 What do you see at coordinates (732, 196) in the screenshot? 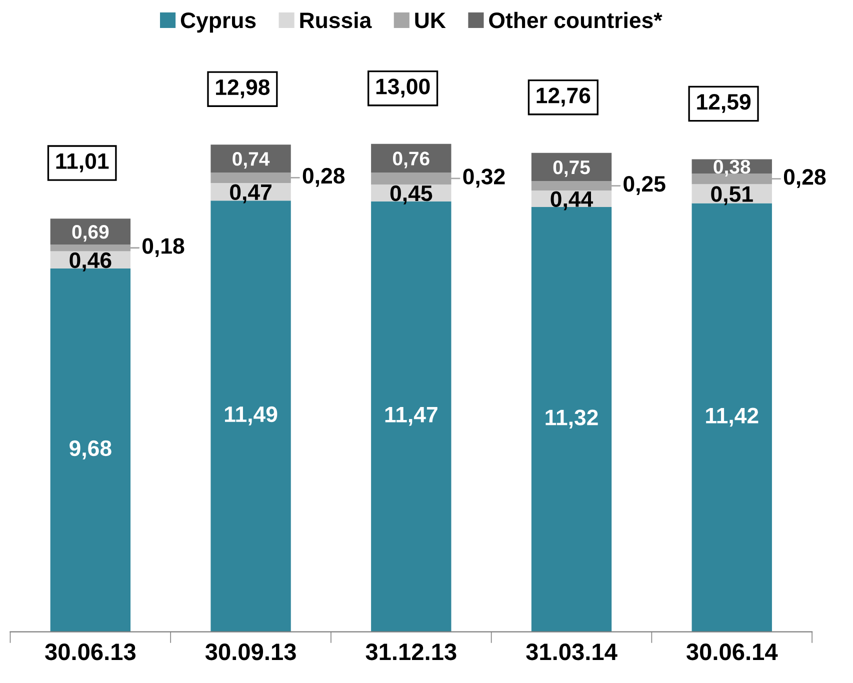
I see `data-label: 0,51` at bounding box center [732, 196].